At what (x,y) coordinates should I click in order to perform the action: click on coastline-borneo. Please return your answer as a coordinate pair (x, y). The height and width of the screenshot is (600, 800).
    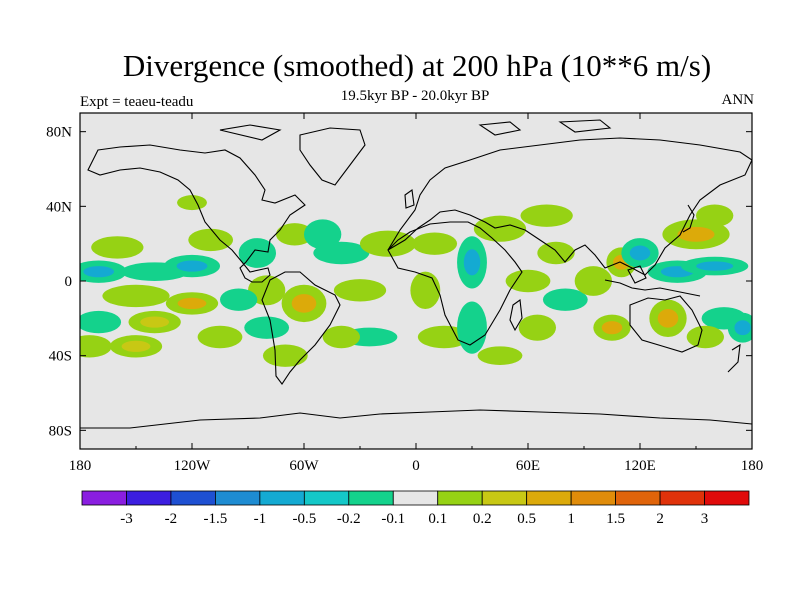
    Looking at the image, I should click on (637, 274).